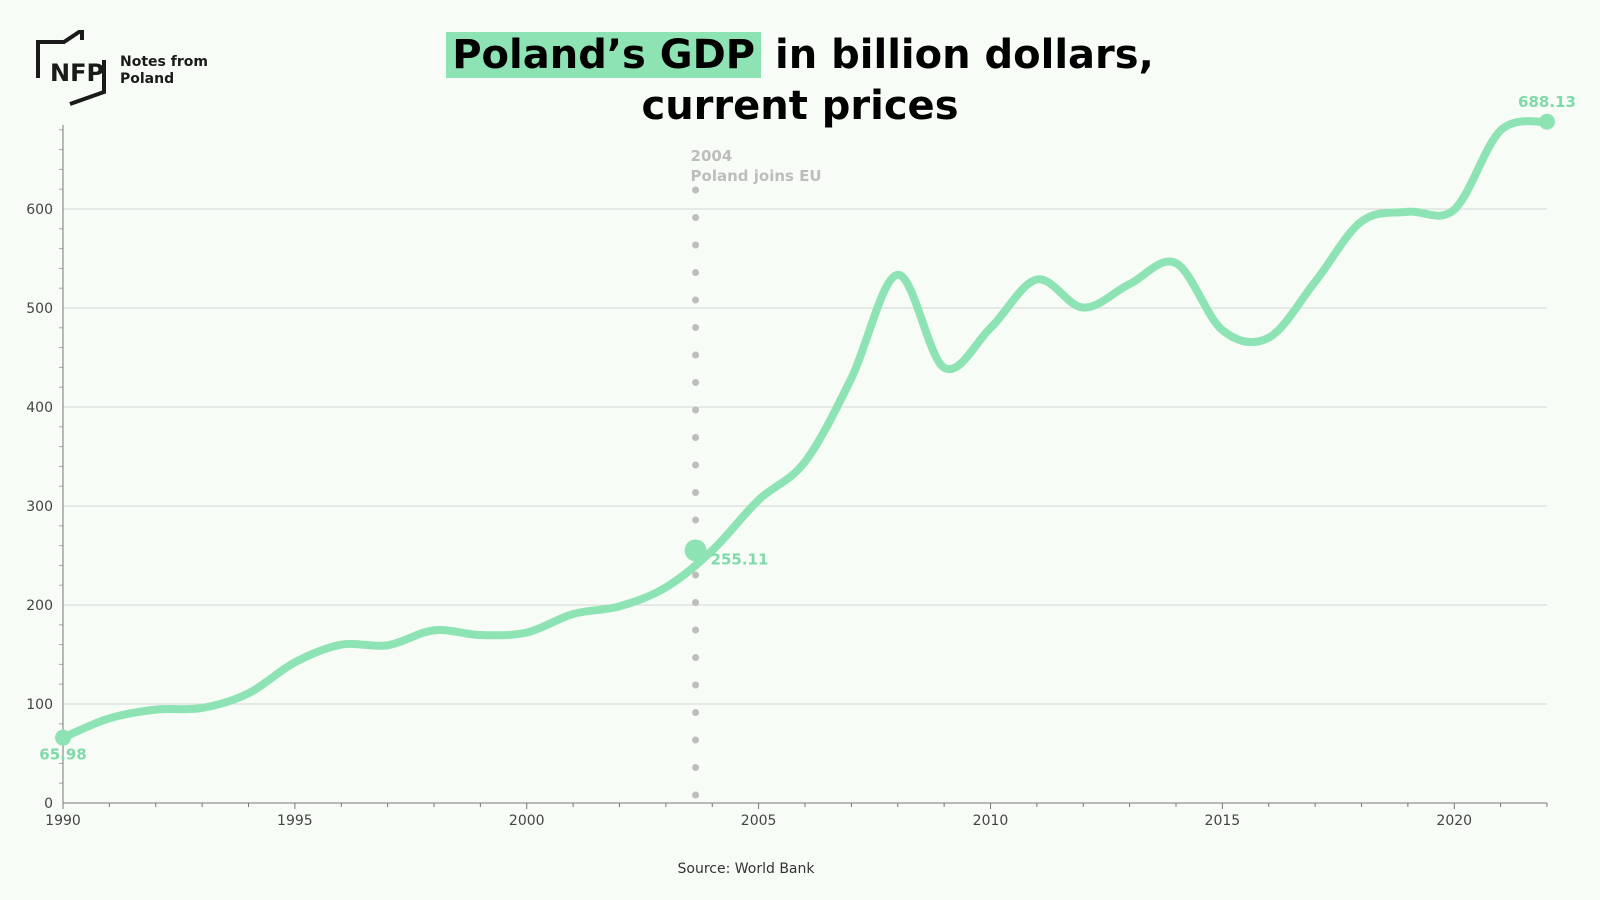  What do you see at coordinates (1037, 279) in the screenshot?
I see `data-point-2011` at bounding box center [1037, 279].